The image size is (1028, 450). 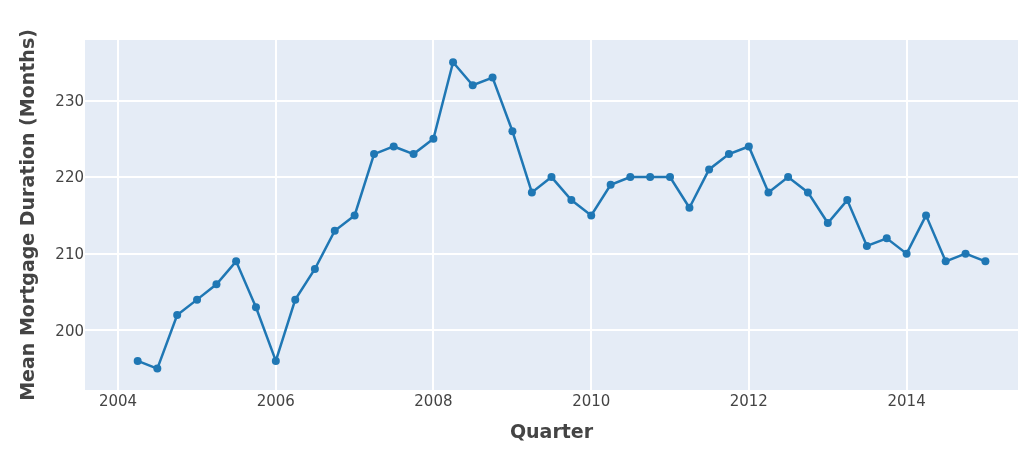 What do you see at coordinates (551, 430) in the screenshot?
I see `x-axis-title: Quarter` at bounding box center [551, 430].